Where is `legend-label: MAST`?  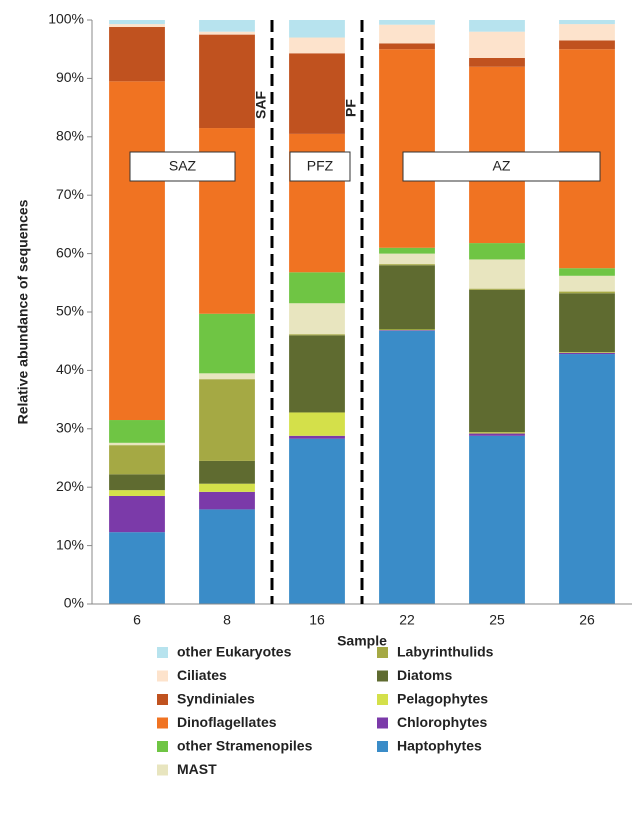
legend-label: MAST is located at coordinates (197, 769).